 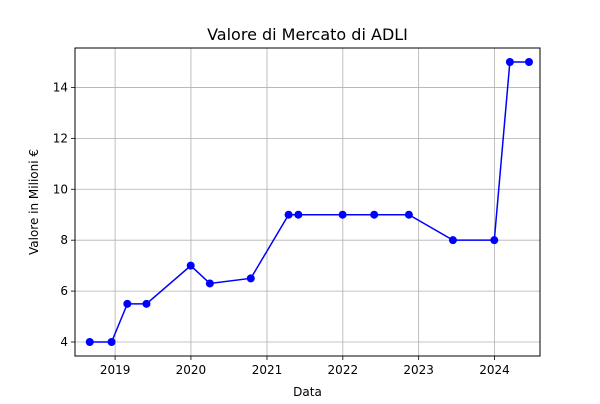 What do you see at coordinates (343, 370) in the screenshot?
I see `x-tick-label: 2022` at bounding box center [343, 370].